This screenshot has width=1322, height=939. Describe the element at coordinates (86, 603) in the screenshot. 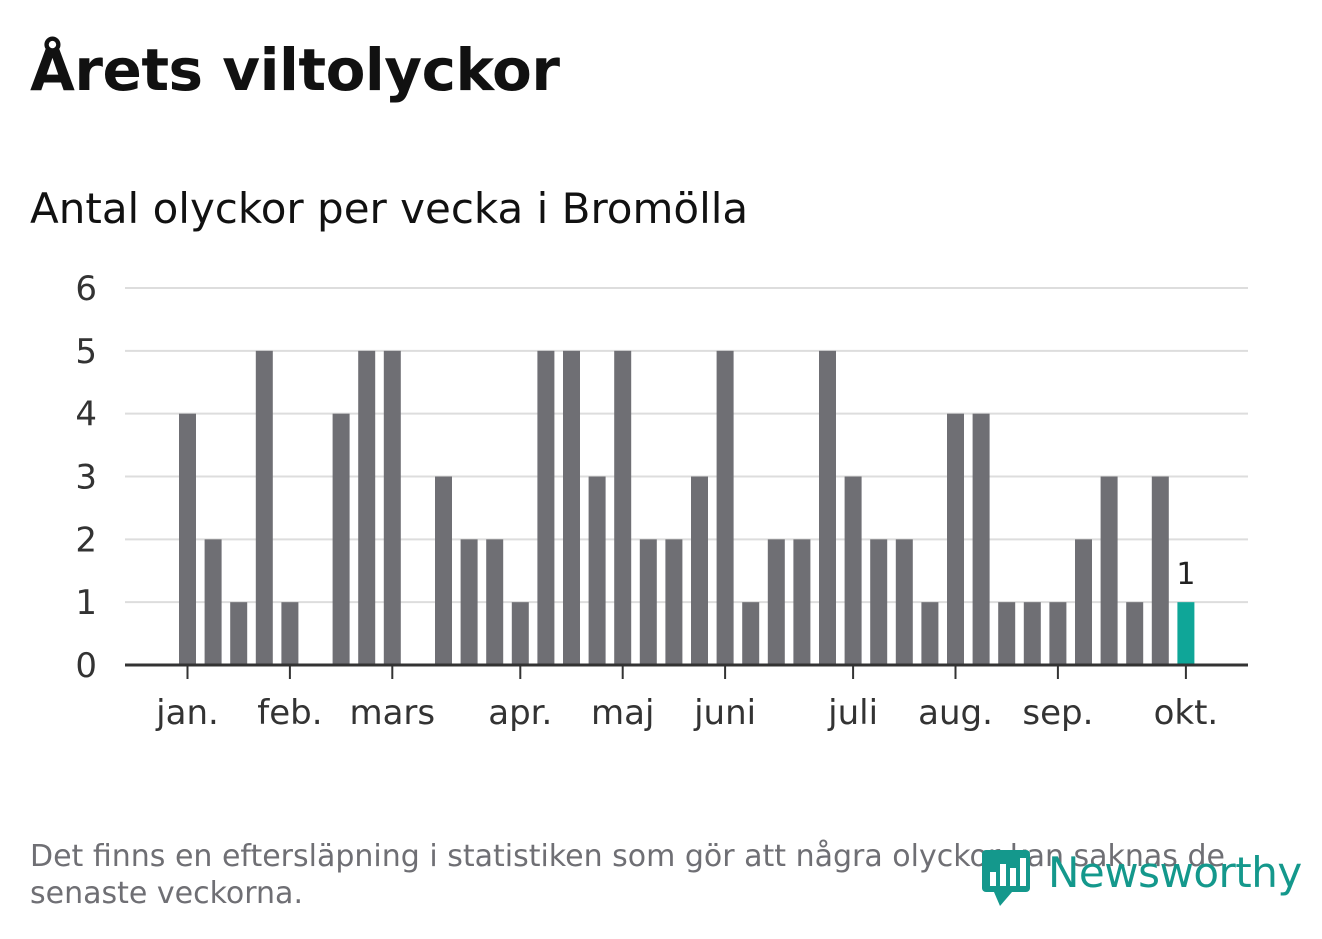

I see `y-tick-label: 1` at that location.